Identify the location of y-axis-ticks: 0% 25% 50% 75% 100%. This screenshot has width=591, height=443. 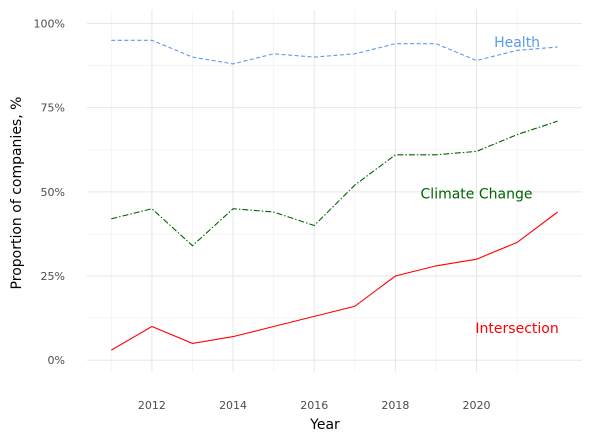
(49, 192).